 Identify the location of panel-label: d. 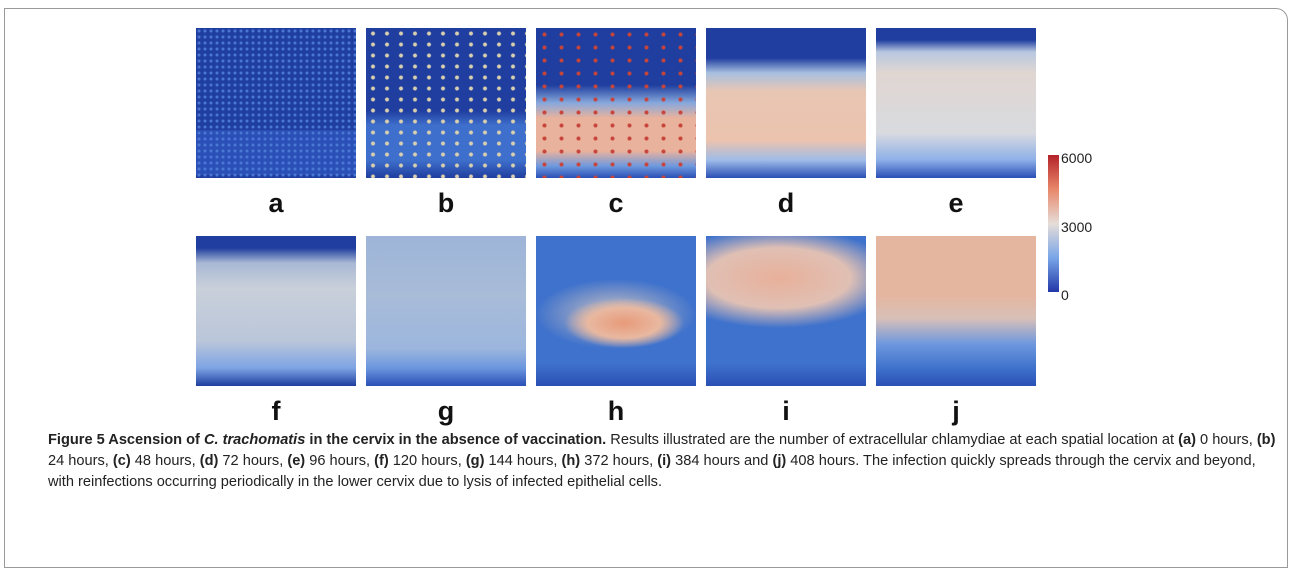
(786, 203).